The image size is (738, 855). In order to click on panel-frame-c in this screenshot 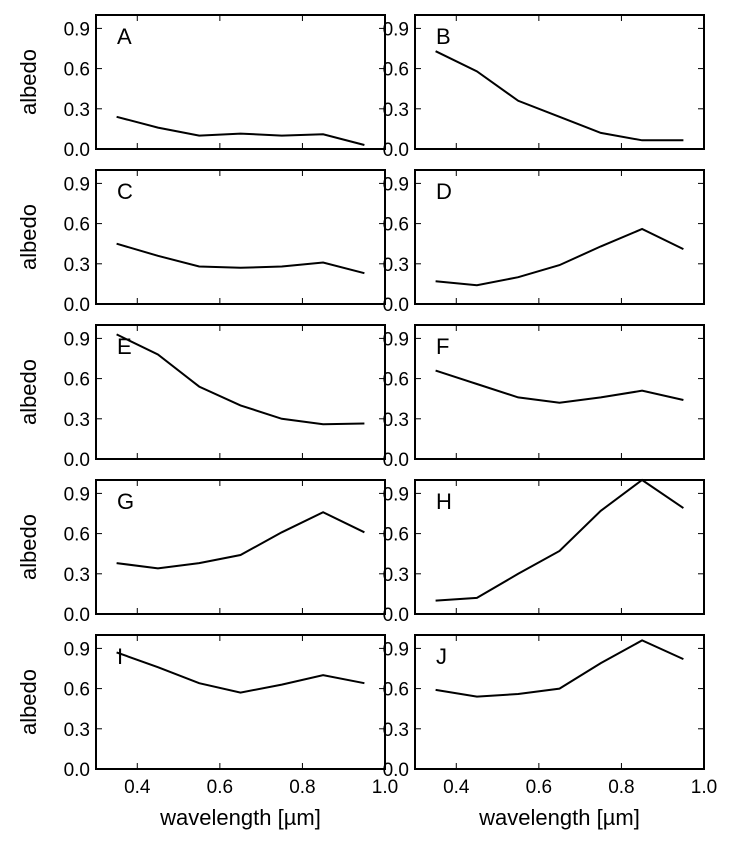, I will do `click(240, 237)`.